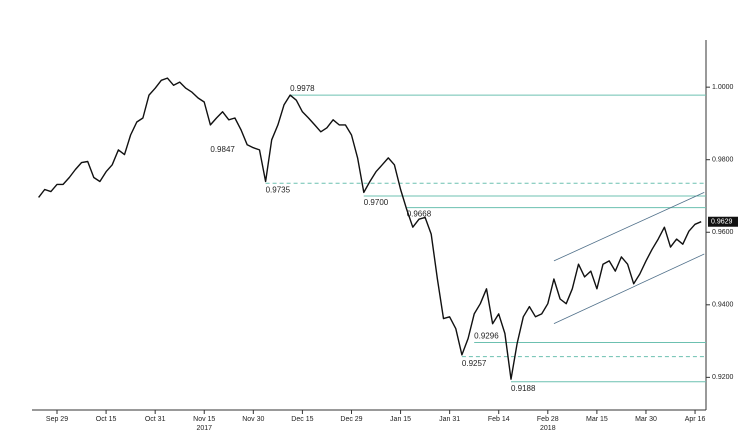 This screenshot has width=748, height=437. I want to click on x-tick-label: Apr 16, so click(695, 419).